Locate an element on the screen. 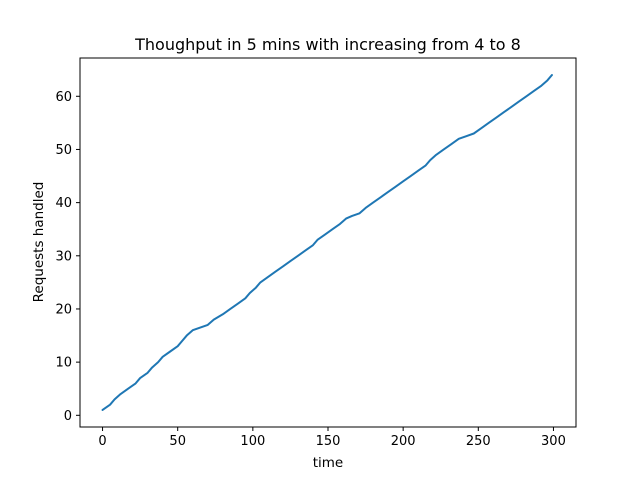 Image resolution: width=640 pixels, height=480 pixels. x-tick-label: 50 is located at coordinates (177, 441).